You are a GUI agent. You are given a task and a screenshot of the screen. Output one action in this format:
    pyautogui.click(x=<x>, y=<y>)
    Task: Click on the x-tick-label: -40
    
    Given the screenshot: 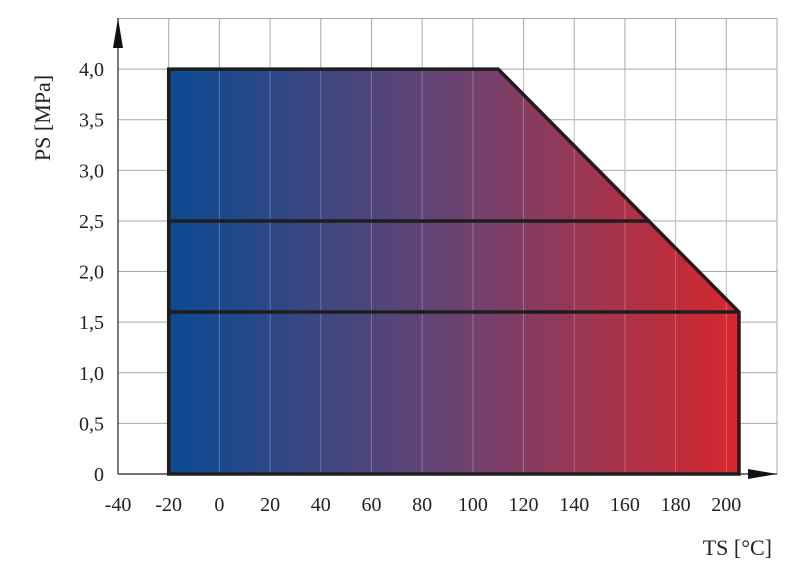 What is the action you would take?
    pyautogui.click(x=118, y=505)
    